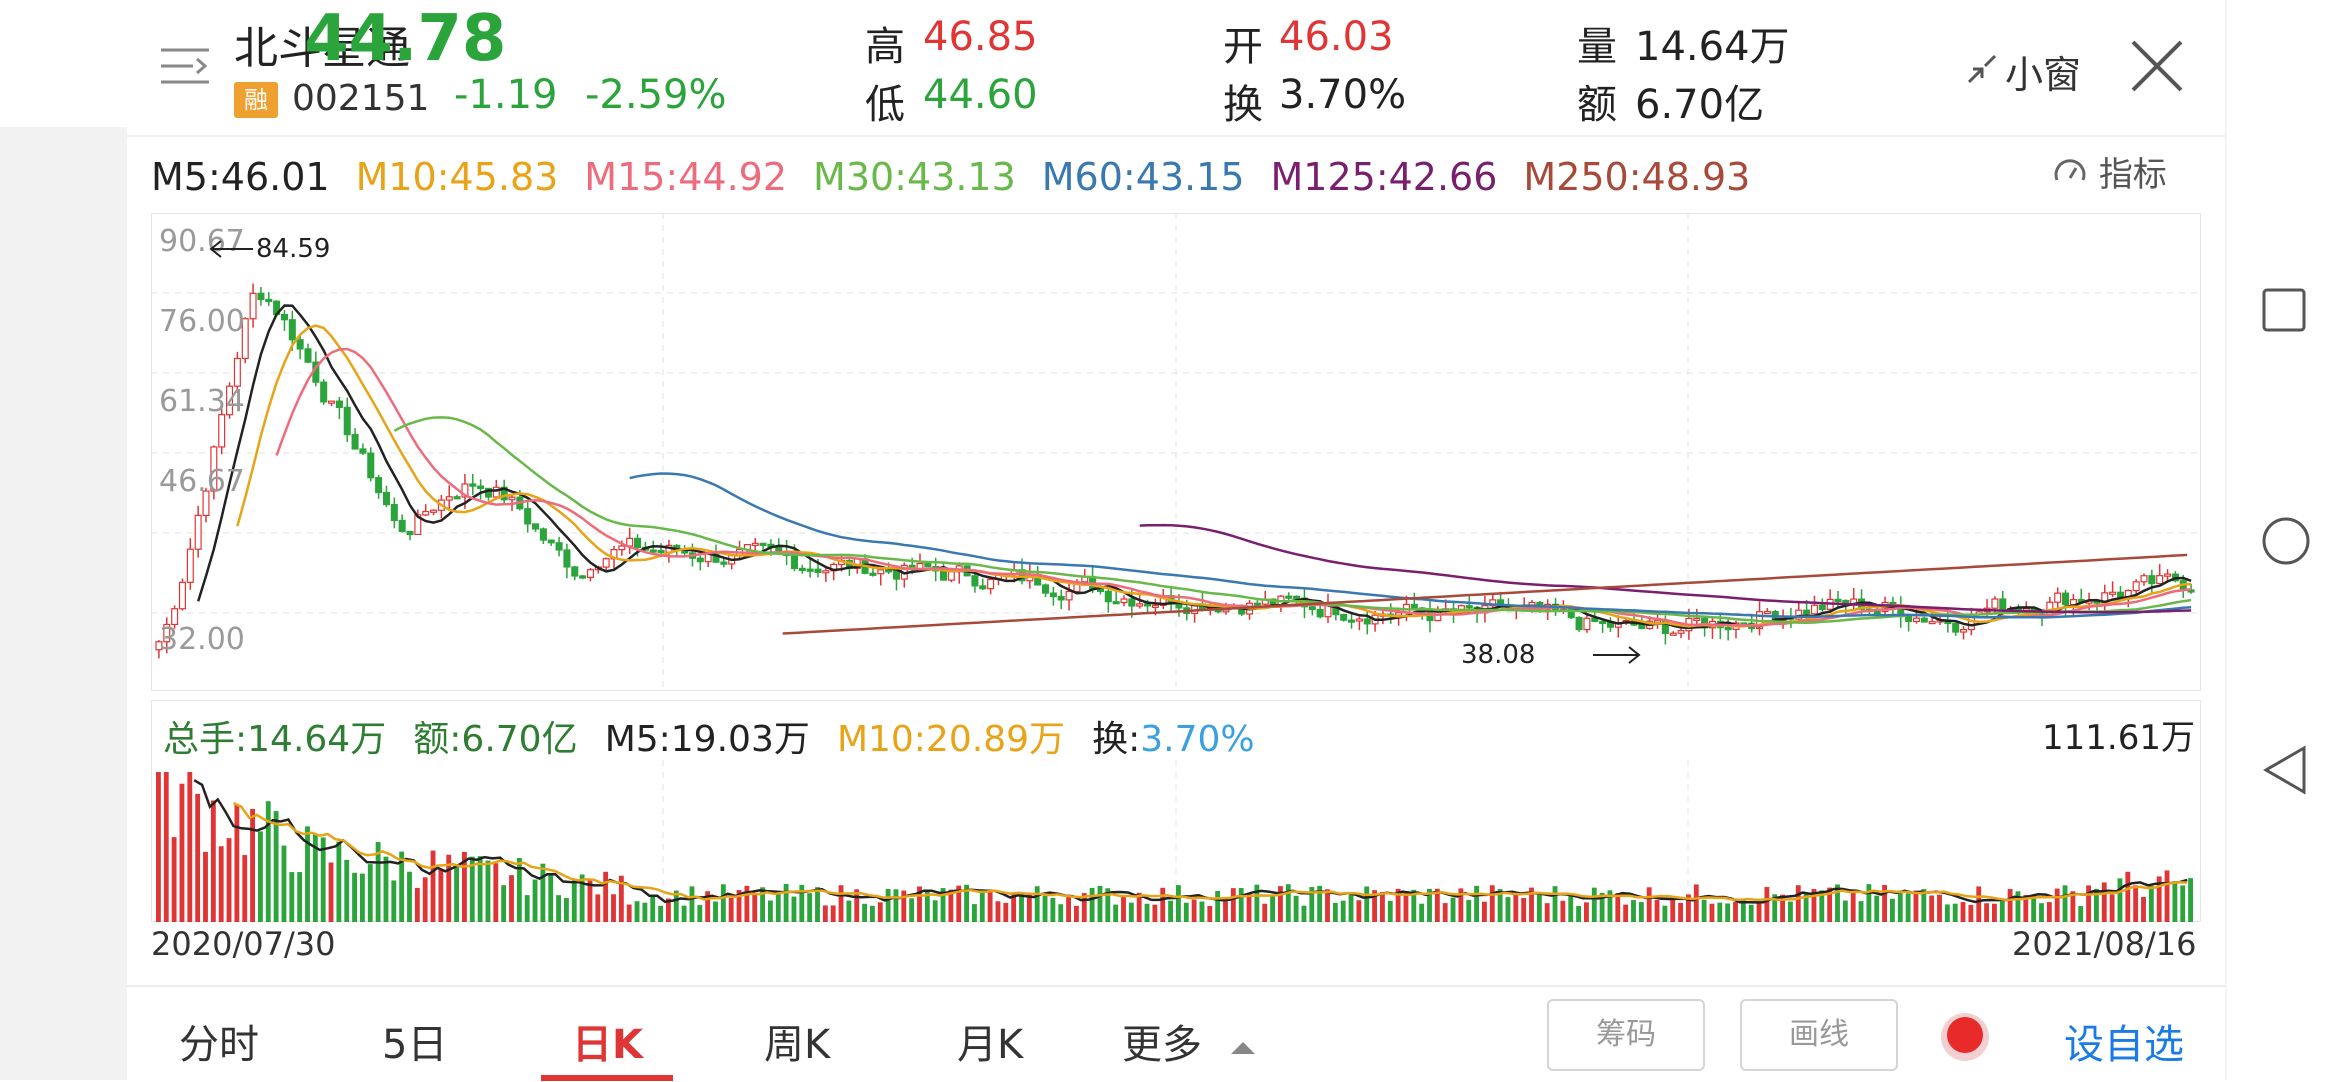 The image size is (2340, 1082). I want to click on draw-line-button: 画线, so click(1819, 1035).